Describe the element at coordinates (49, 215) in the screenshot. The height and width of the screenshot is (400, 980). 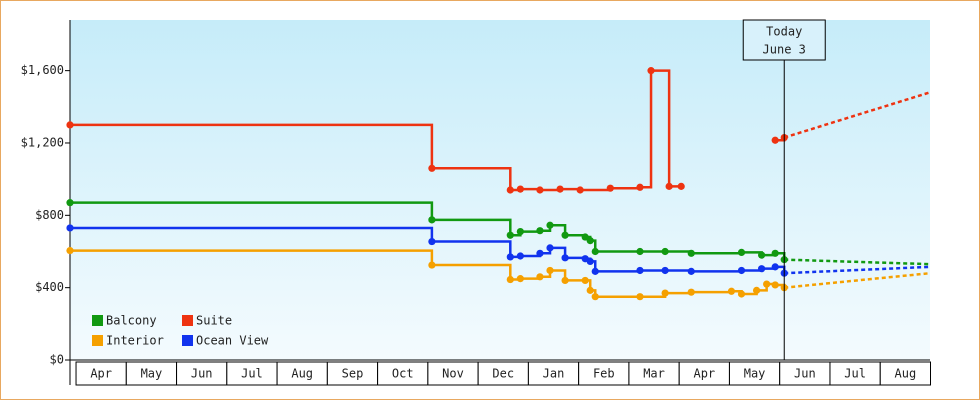
I see `y-tick-label: $800` at that location.